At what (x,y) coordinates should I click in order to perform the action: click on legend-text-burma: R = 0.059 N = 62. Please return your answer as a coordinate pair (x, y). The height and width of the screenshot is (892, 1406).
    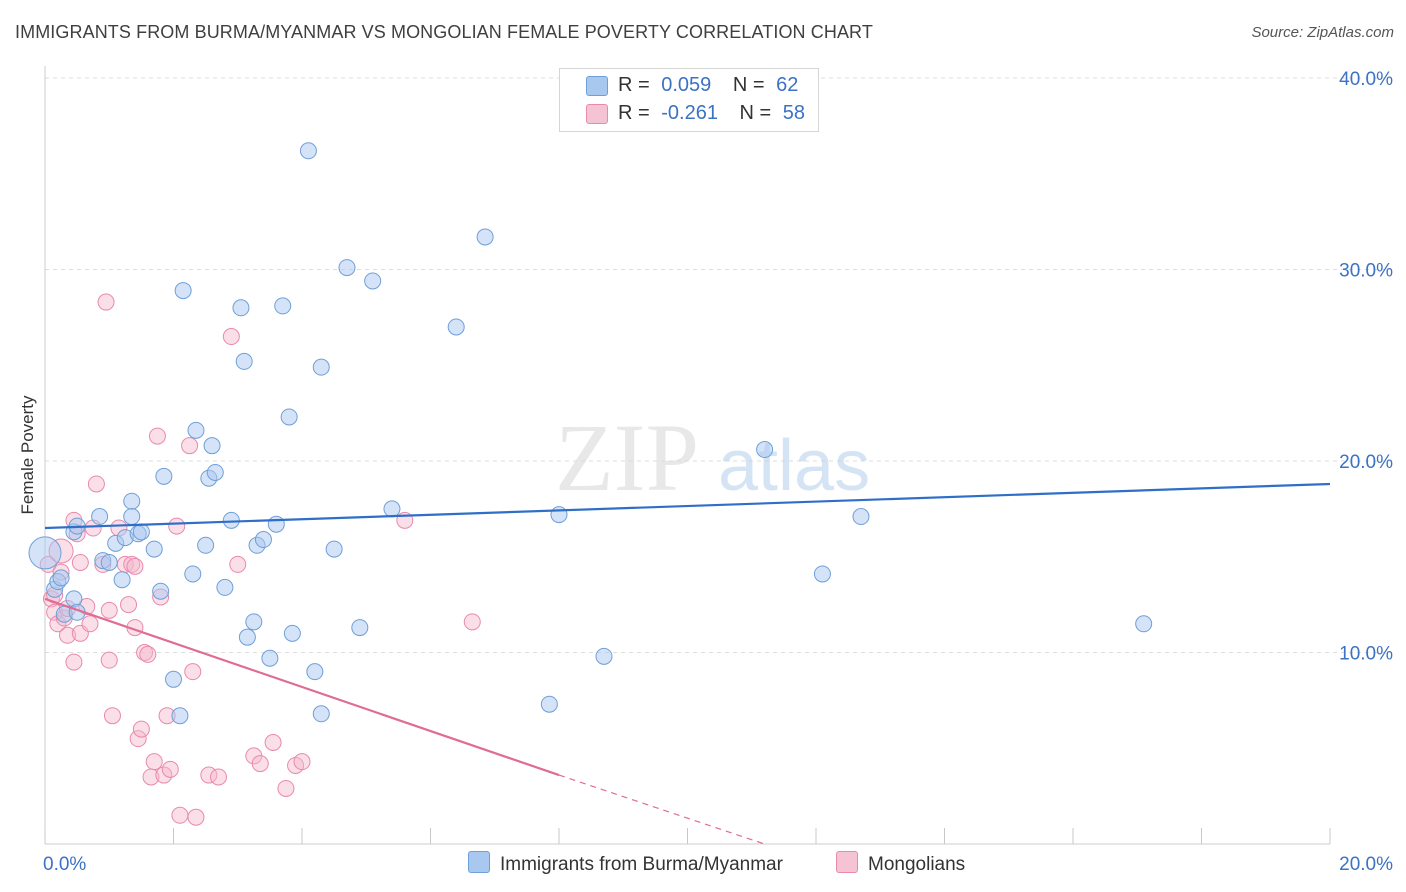
    Looking at the image, I should click on (708, 85).